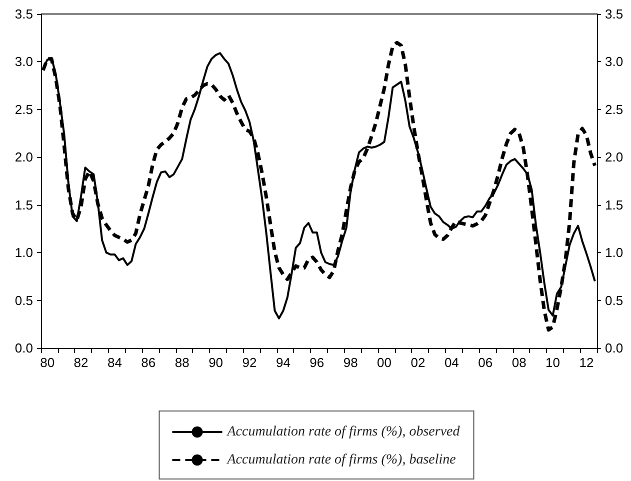 Image resolution: width=631 pixels, height=481 pixels. What do you see at coordinates (485, 362) in the screenshot?
I see `x-tick-label: 06` at bounding box center [485, 362].